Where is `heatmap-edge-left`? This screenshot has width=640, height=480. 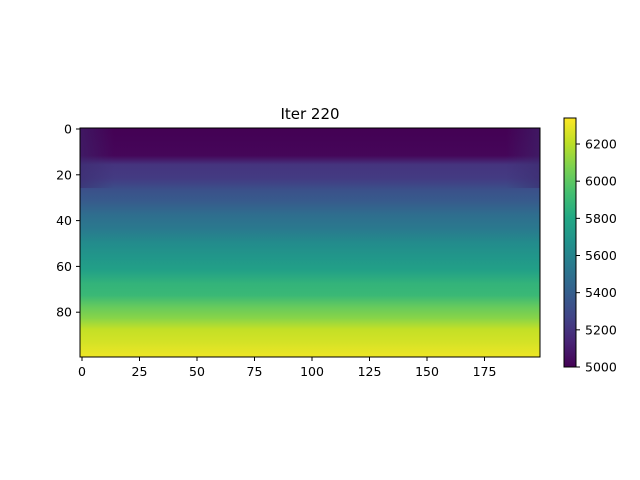 heatmap-edge-left is located at coordinates (97, 158).